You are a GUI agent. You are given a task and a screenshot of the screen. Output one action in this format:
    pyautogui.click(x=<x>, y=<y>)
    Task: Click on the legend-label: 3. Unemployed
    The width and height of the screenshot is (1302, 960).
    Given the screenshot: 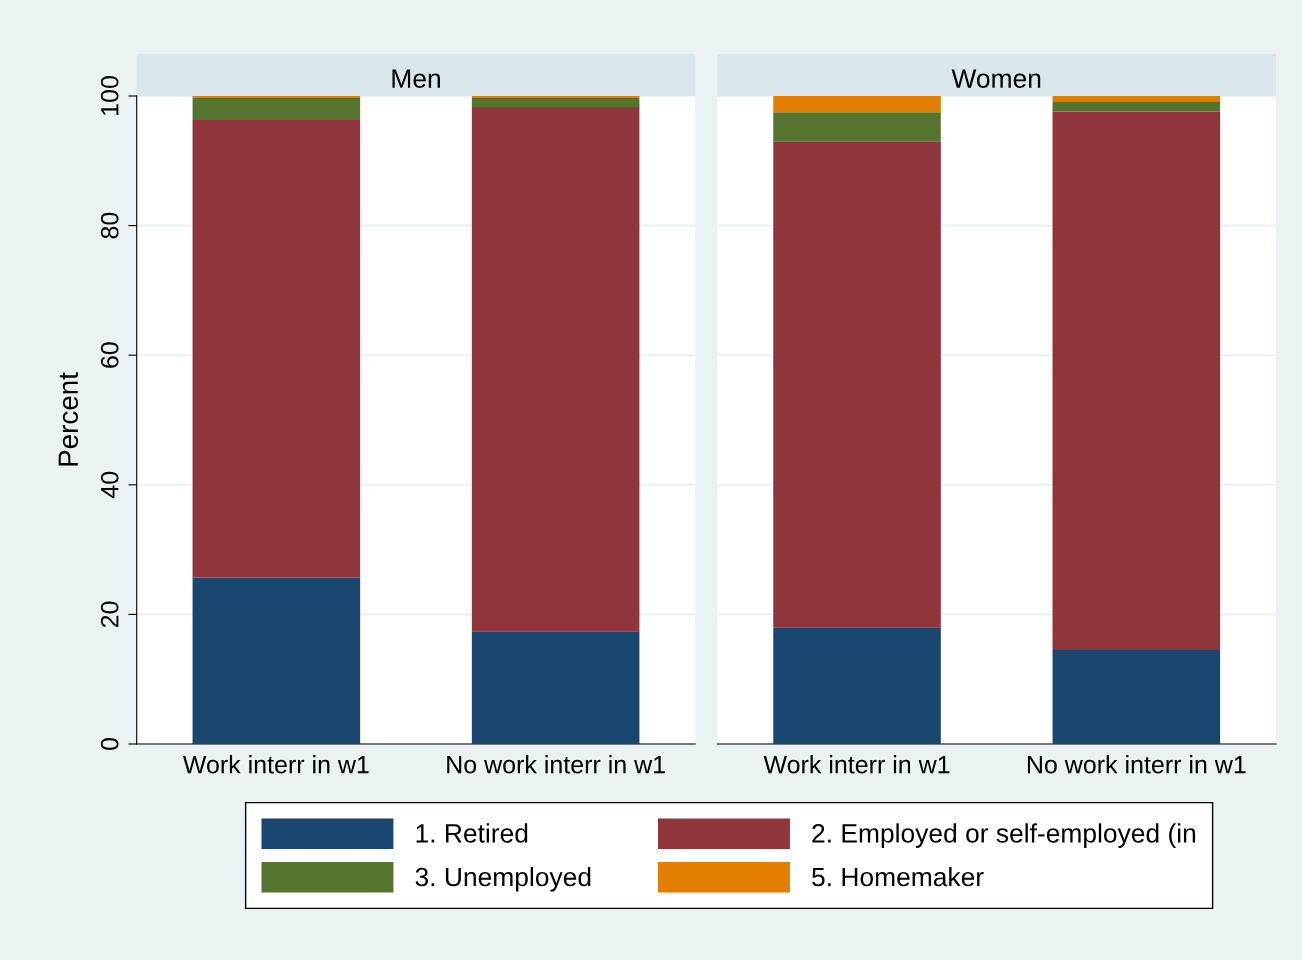 What is the action you would take?
    pyautogui.click(x=503, y=879)
    